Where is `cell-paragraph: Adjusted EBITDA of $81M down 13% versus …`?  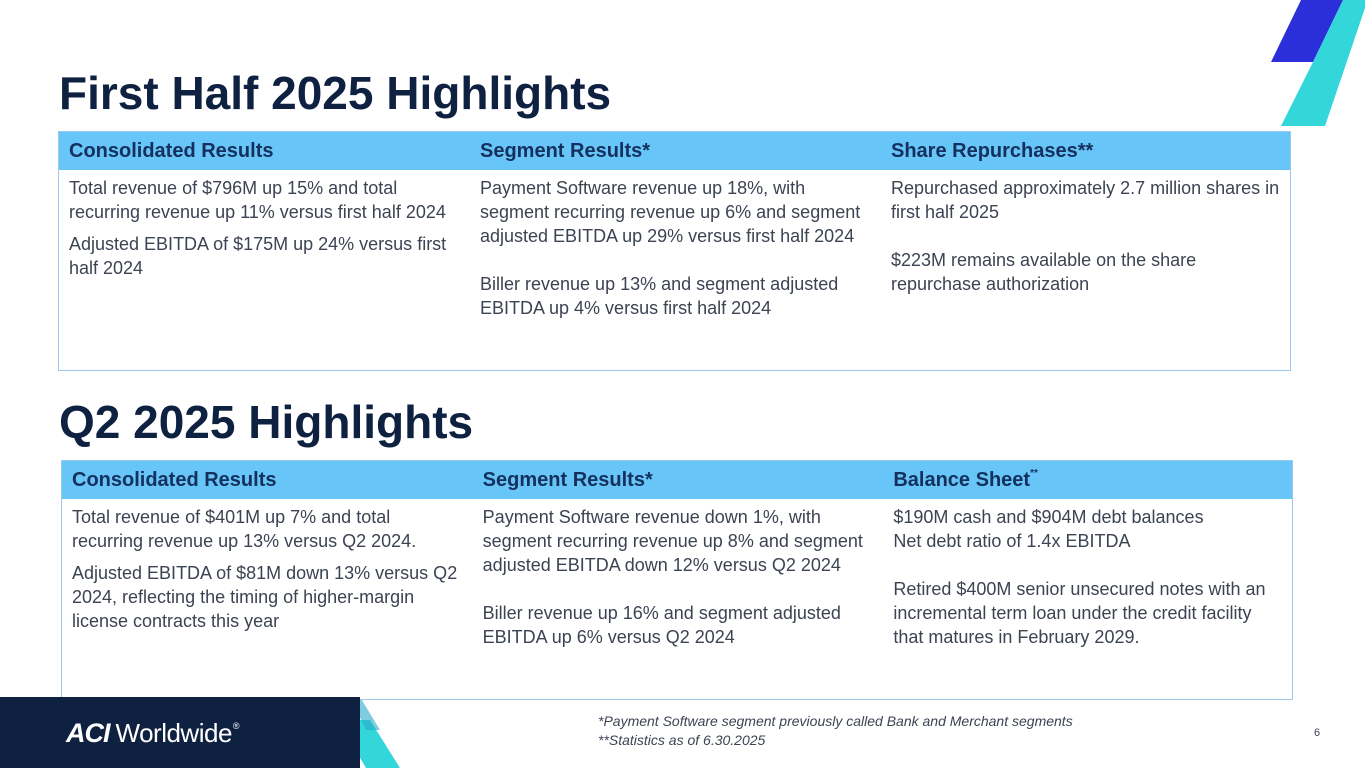
cell-paragraph: Adjusted EBITDA of $81M down 13% versus … is located at coordinates (265, 597).